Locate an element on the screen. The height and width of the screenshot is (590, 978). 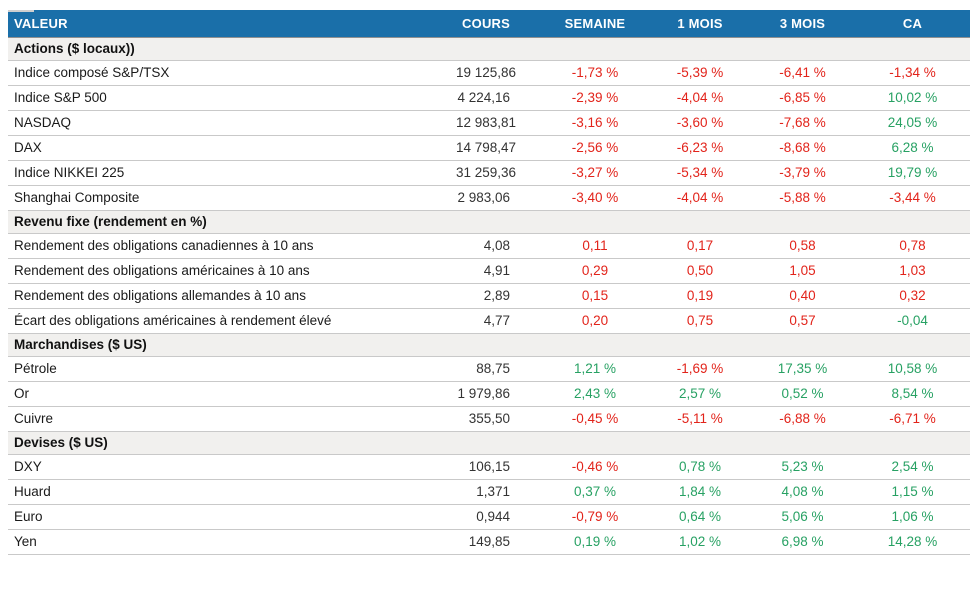
change-cell: -0,45 % is located at coordinates (595, 419).